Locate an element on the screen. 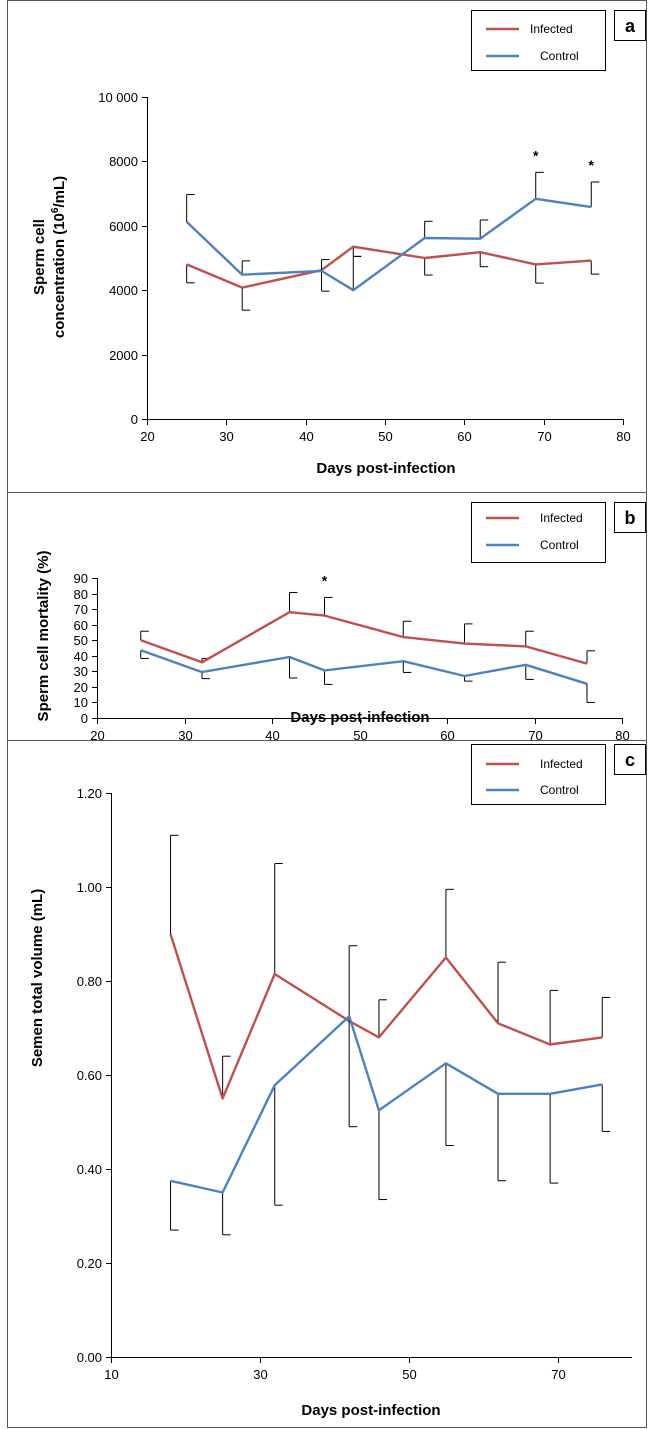 Image resolution: width=648 pixels, height=1429 pixels. panel-b-y-axis-label: Sperm cell mortality (%) is located at coordinates (43, 636).